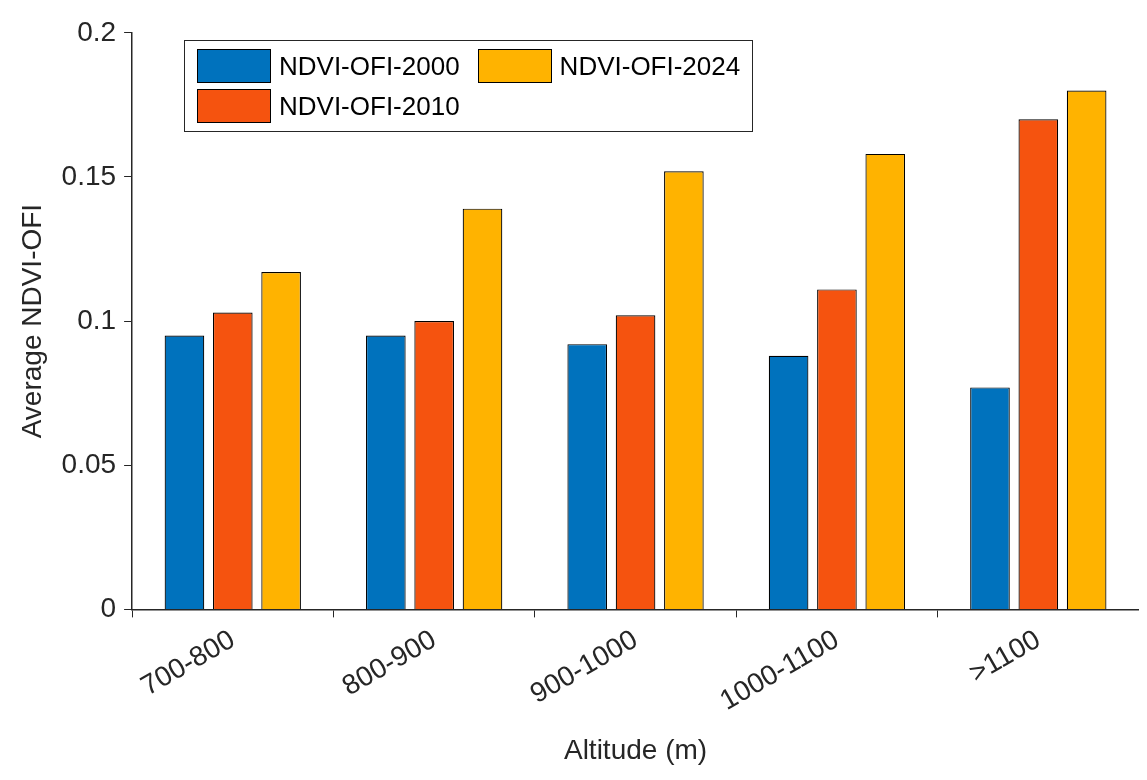  What do you see at coordinates (31, 321) in the screenshot?
I see `y-axis-title: Average NDVI-OFI` at bounding box center [31, 321].